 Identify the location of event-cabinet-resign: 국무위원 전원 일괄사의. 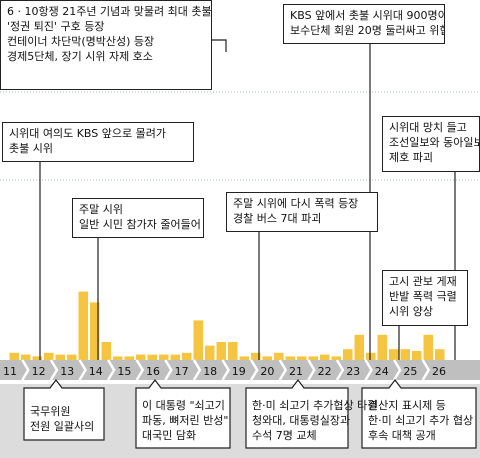
(62, 419).